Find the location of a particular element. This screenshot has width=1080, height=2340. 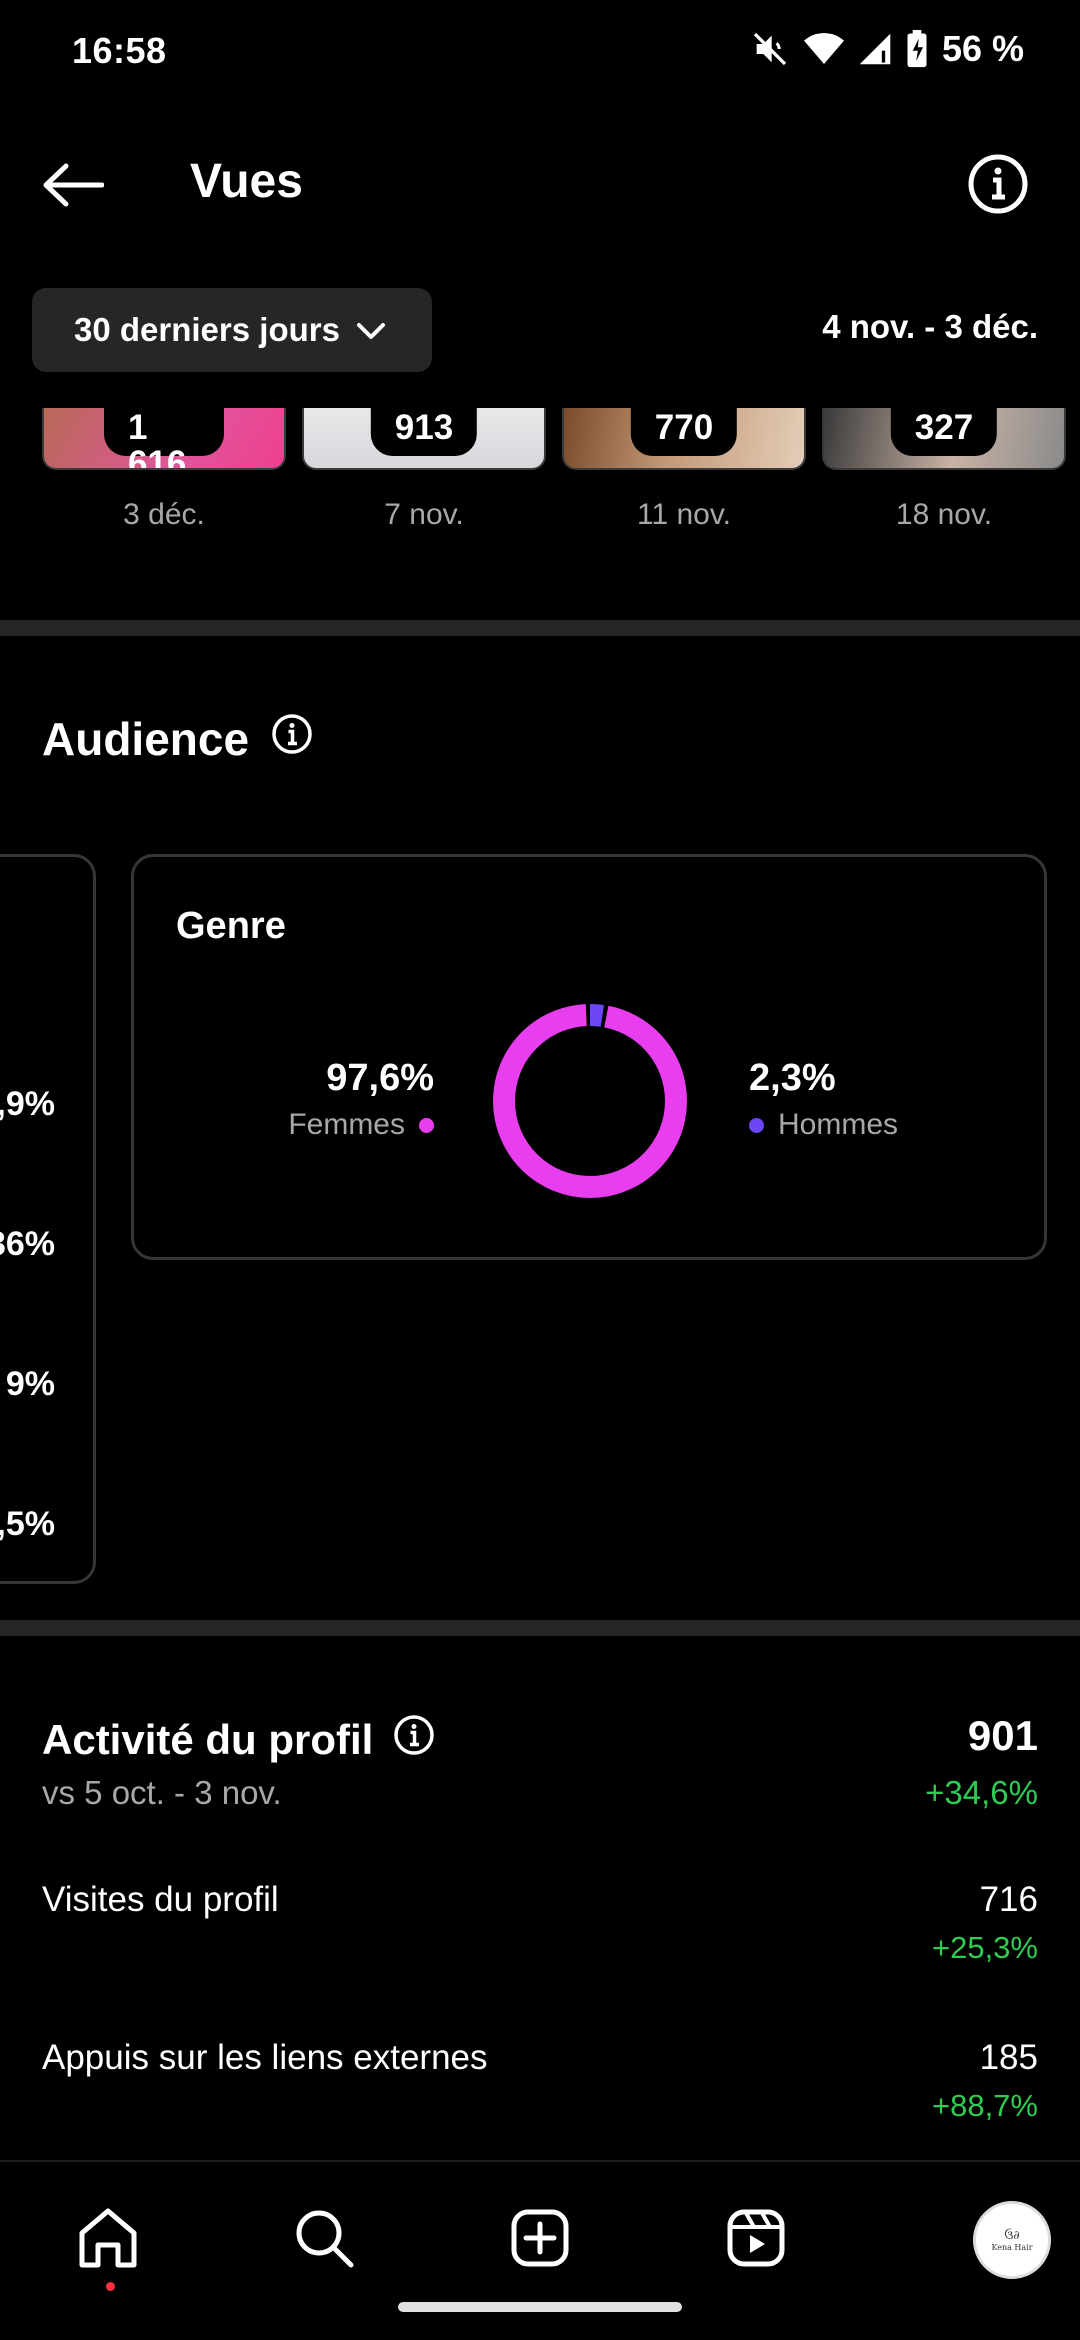

men-stat: 2,3% Hommes is located at coordinates (823, 1099).